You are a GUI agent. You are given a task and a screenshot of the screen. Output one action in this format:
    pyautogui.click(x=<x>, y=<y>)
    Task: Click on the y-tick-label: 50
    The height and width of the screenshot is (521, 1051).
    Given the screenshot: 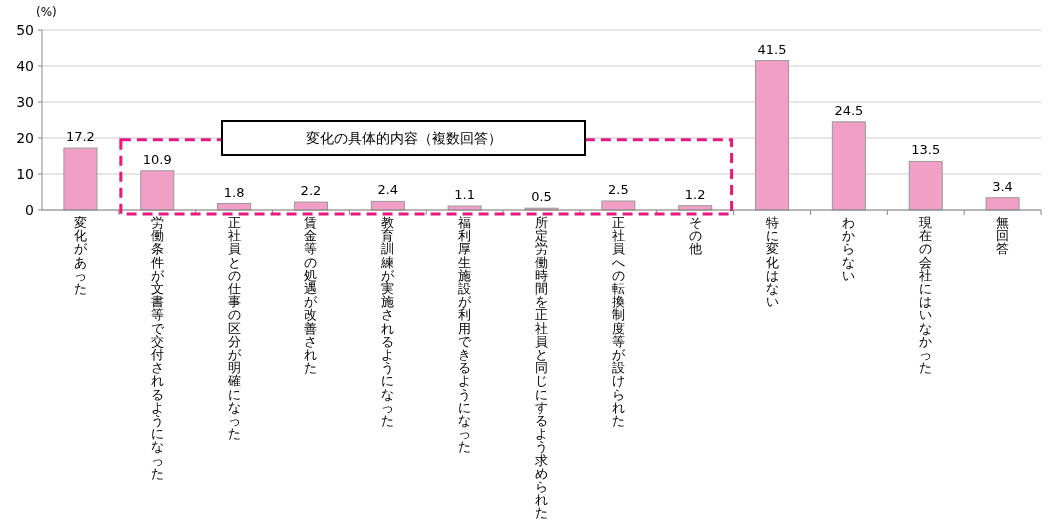 What is the action you would take?
    pyautogui.click(x=25, y=29)
    